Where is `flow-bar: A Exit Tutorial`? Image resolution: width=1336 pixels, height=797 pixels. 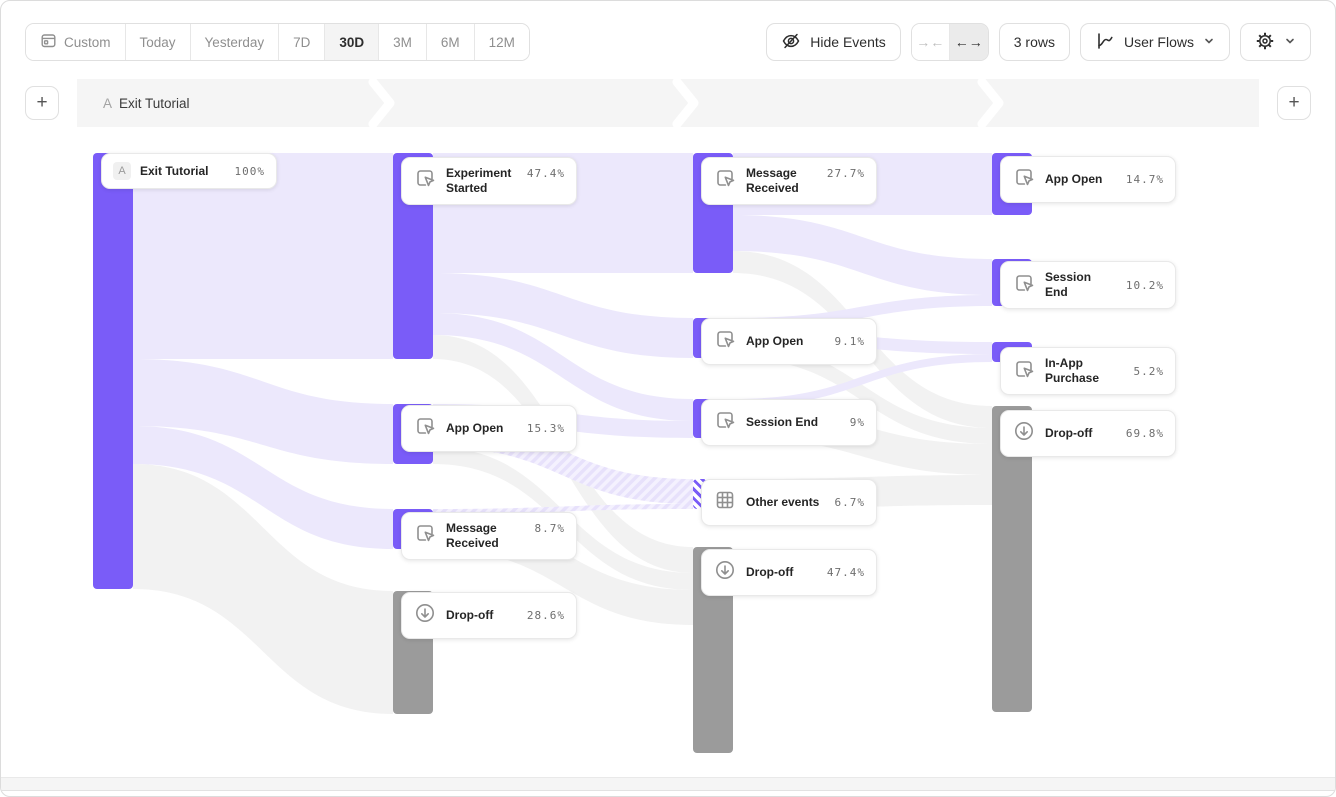 flow-bar: A Exit Tutorial is located at coordinates (668, 103).